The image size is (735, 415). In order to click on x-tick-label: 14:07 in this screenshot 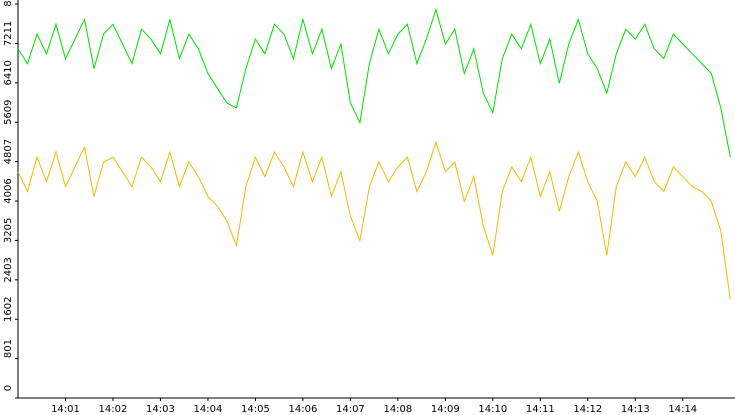, I will do `click(350, 409)`.